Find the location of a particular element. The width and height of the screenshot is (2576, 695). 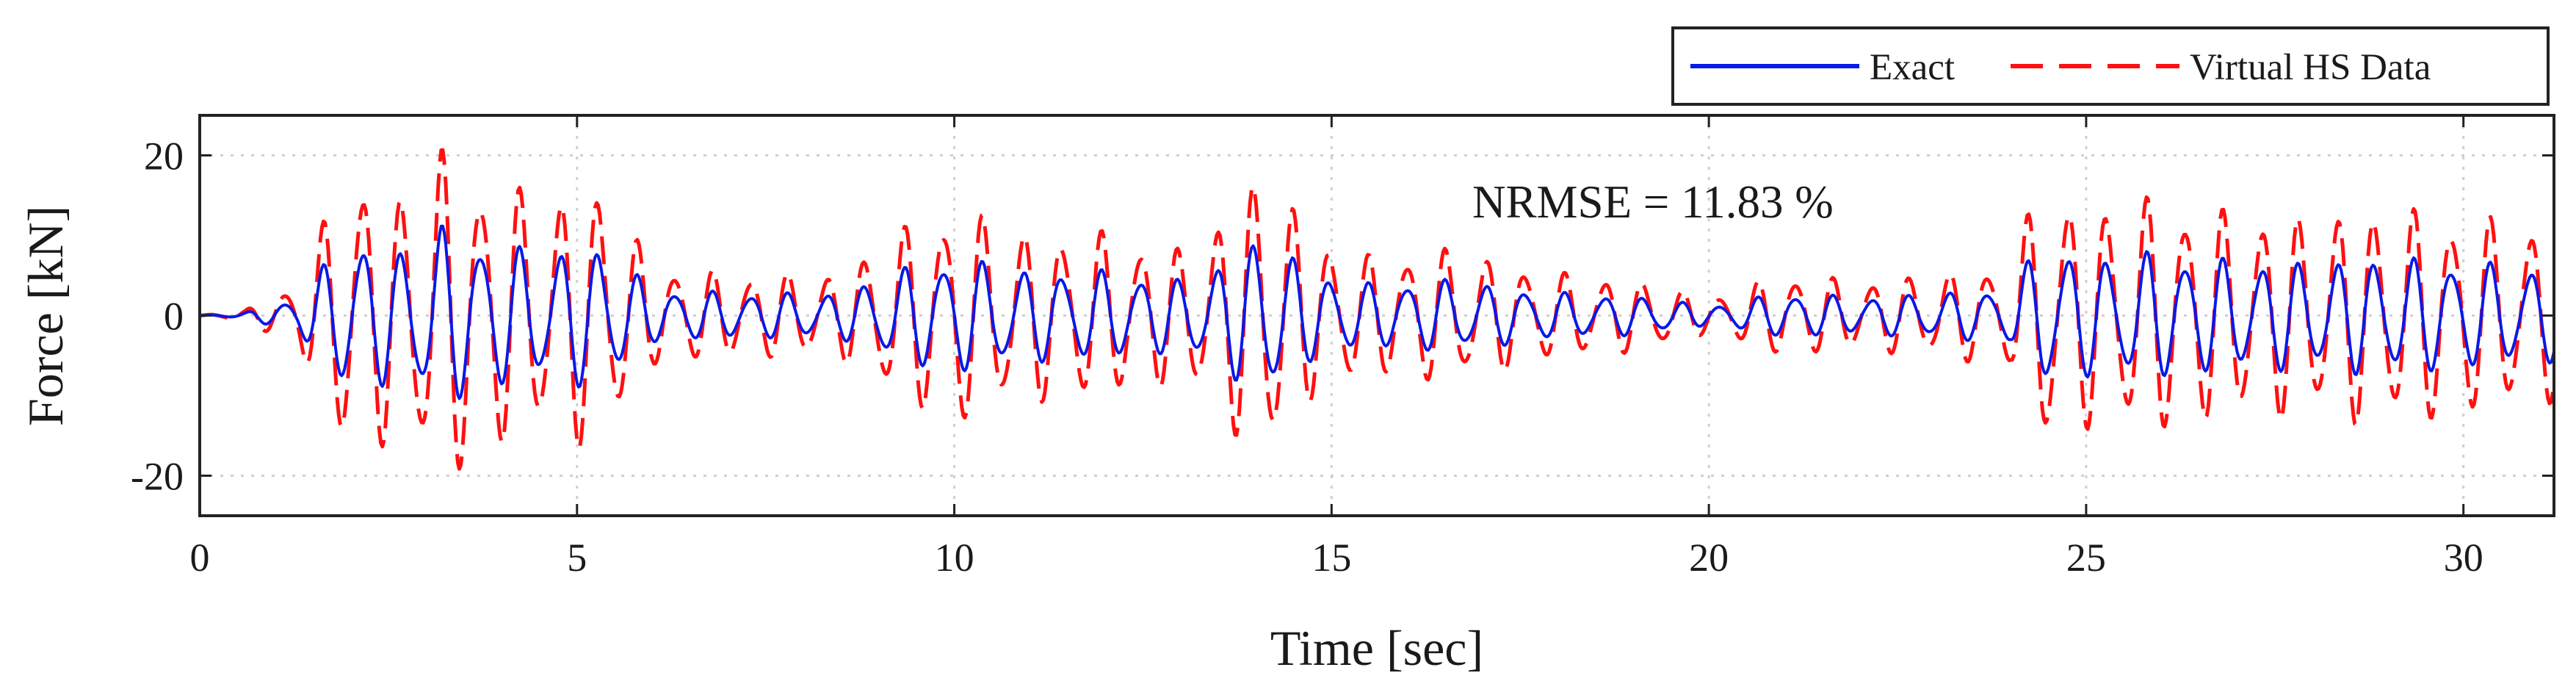

legend-label-virtual-hs: Virtual HS Data is located at coordinates (2310, 67).